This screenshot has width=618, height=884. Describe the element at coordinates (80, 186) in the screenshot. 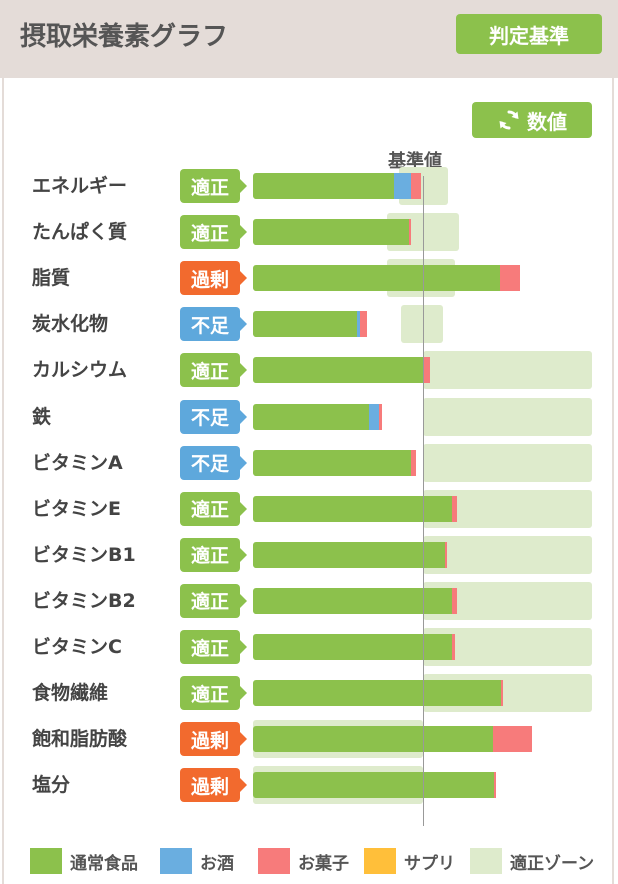

I see `nutrient-label: エネルギー` at that location.